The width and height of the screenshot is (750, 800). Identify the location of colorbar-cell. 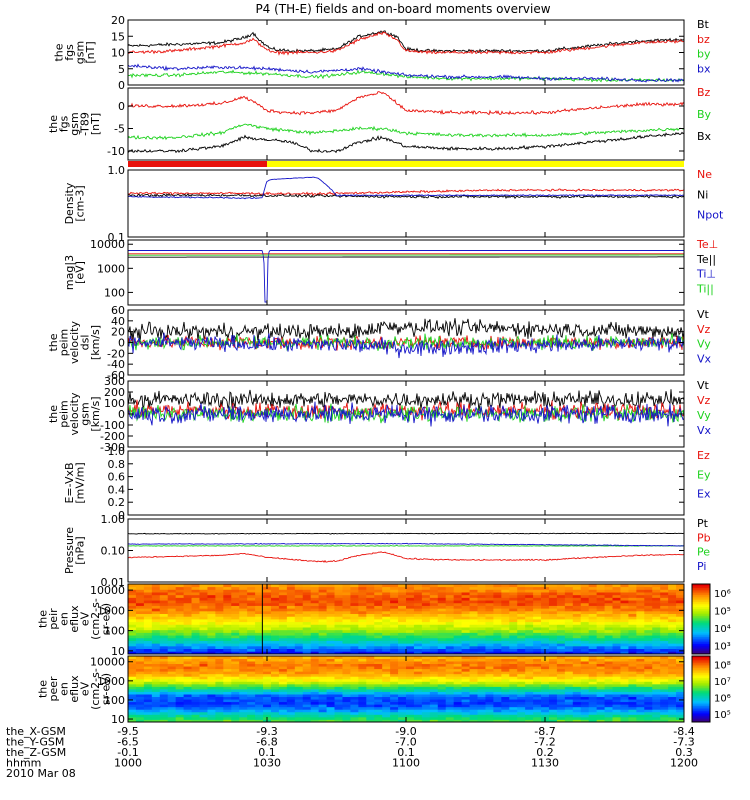
(701, 590).